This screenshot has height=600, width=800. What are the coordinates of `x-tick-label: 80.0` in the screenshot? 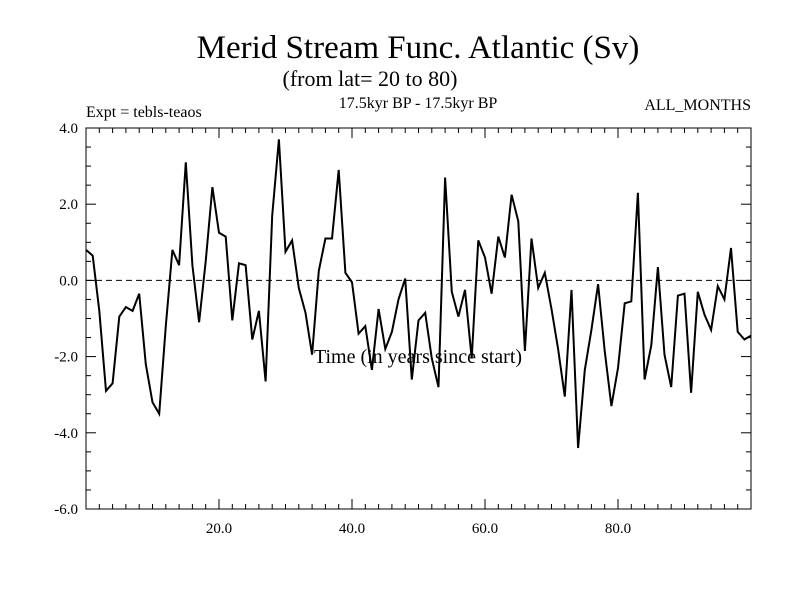 It's located at (618, 529).